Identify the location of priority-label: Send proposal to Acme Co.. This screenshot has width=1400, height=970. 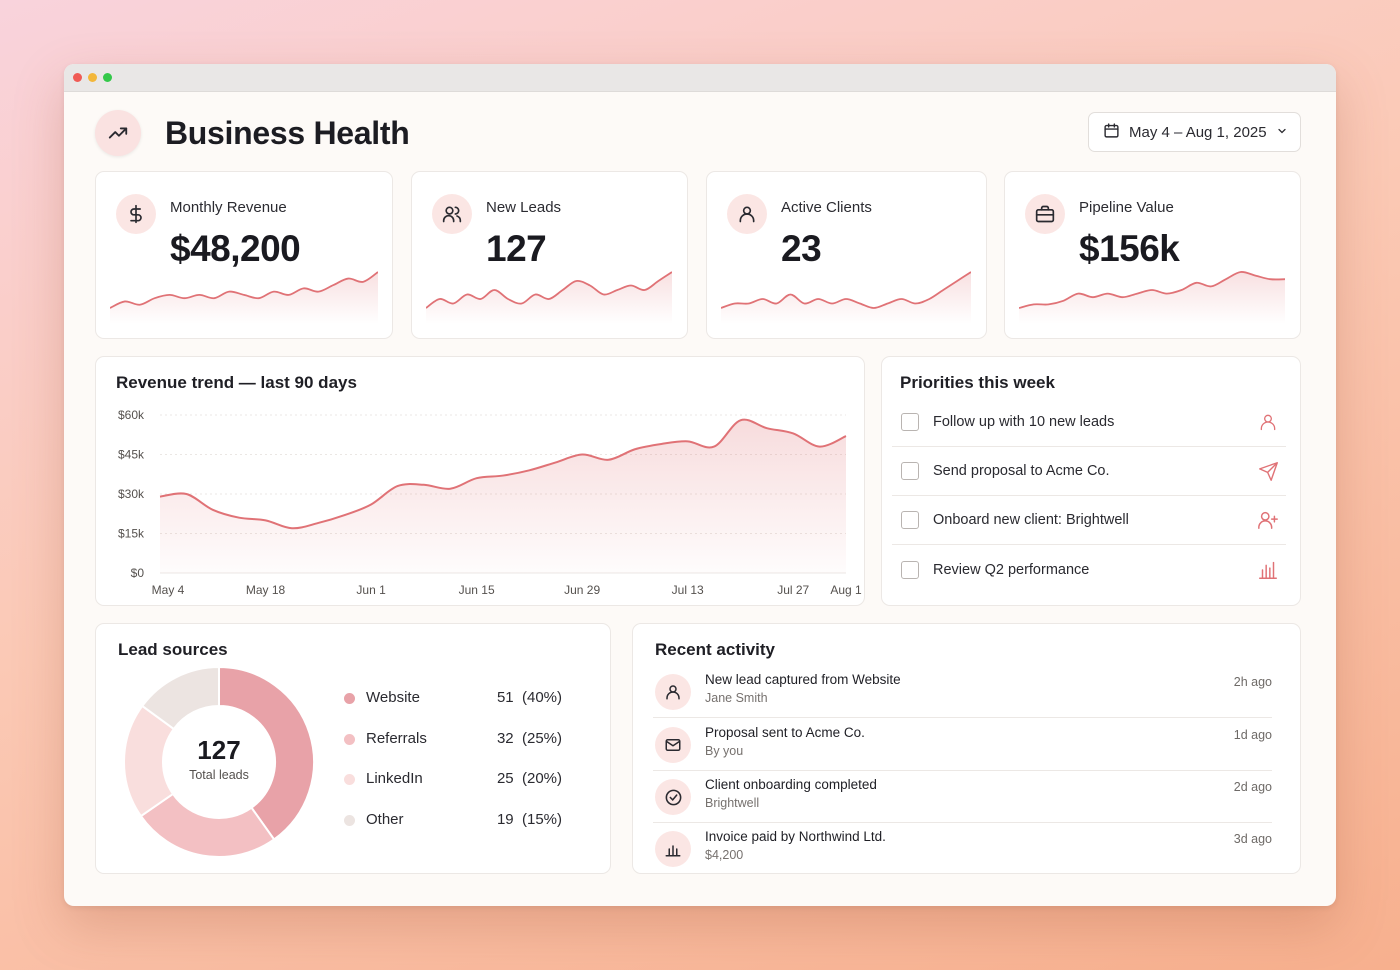
(1021, 471).